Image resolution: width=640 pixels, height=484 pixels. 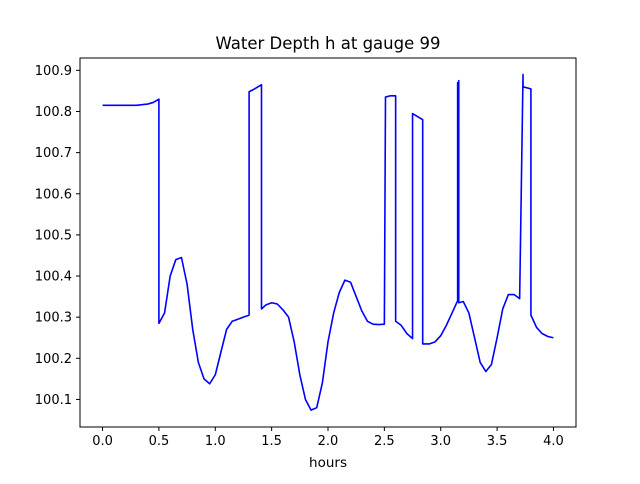 What do you see at coordinates (53, 318) in the screenshot?
I see `y-tick-label: 100.3` at bounding box center [53, 318].